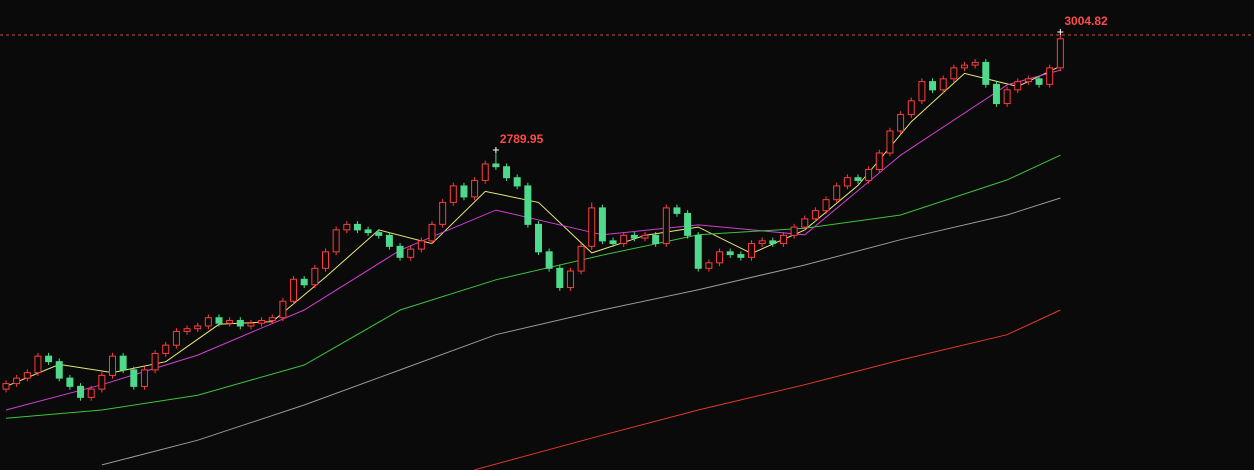 The height and width of the screenshot is (470, 1254). Describe the element at coordinates (522, 139) in the screenshot. I see `high-label: 2789.95` at that location.